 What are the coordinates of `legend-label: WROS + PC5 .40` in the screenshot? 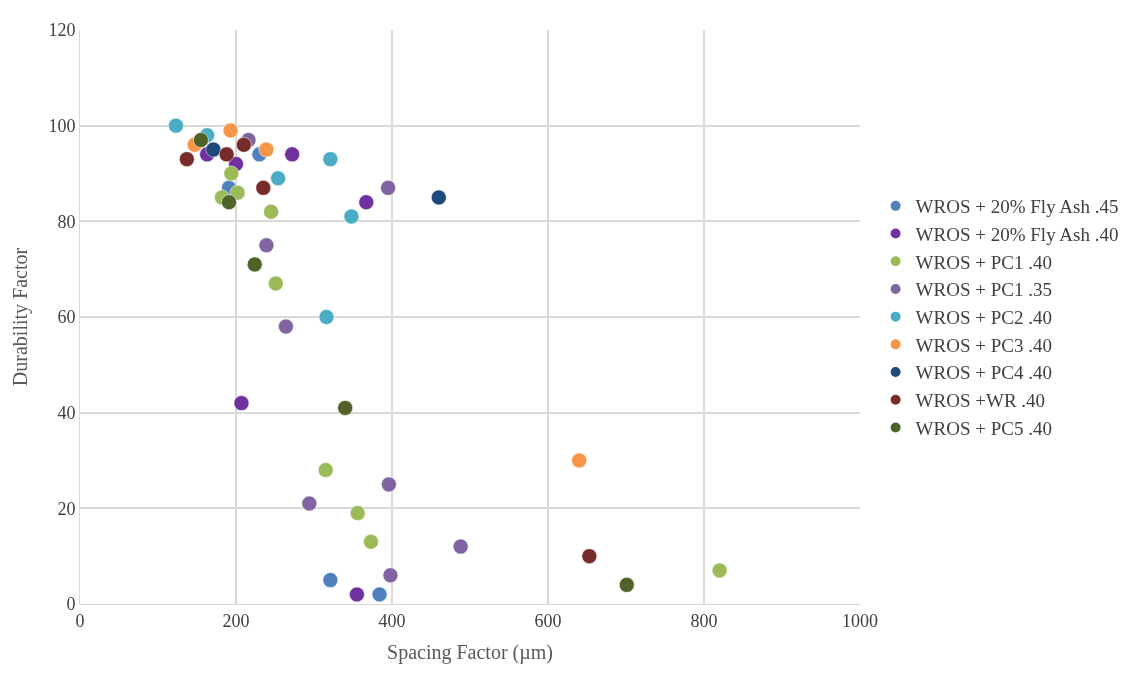 It's located at (983, 428).